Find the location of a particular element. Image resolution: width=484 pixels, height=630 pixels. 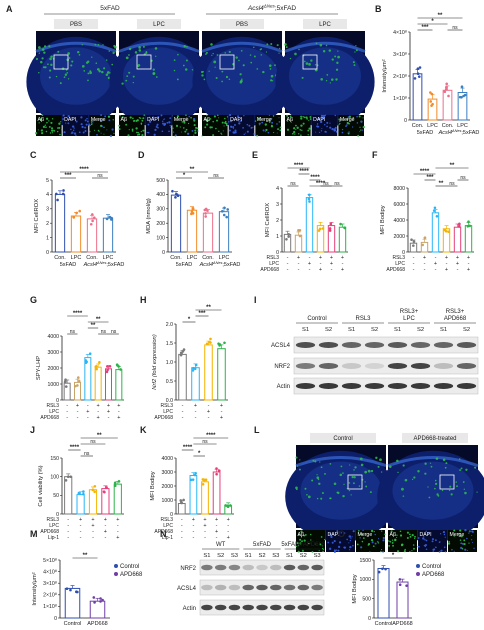

y-tick-label: 1500 is located at coordinates (365, 561).